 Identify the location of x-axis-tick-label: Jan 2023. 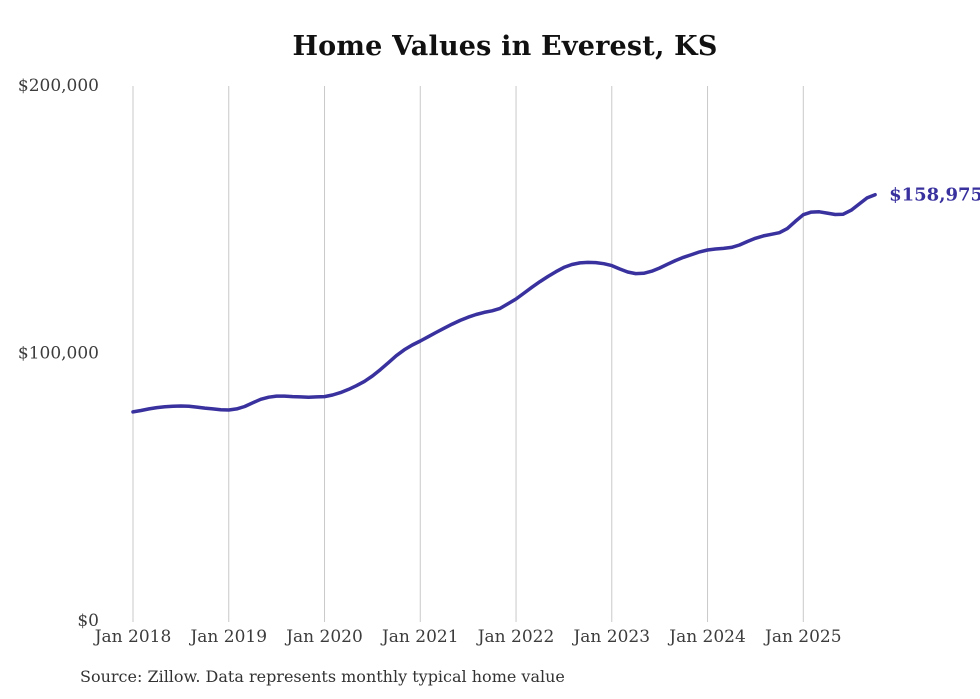
(610, 637).